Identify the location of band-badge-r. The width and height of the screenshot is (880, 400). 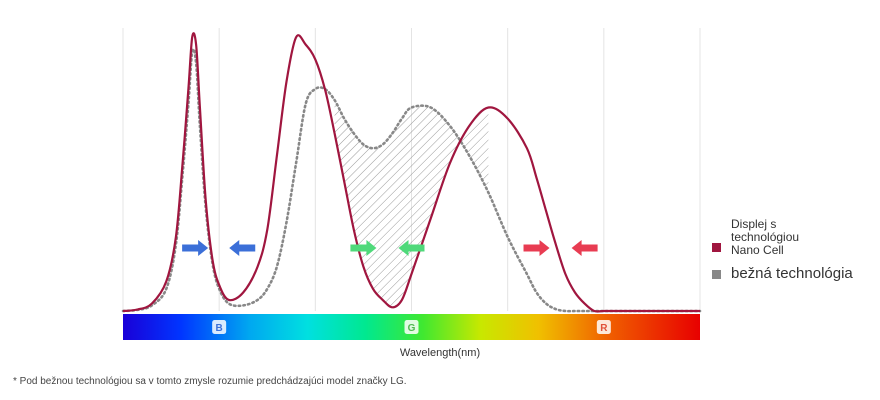
(603, 327).